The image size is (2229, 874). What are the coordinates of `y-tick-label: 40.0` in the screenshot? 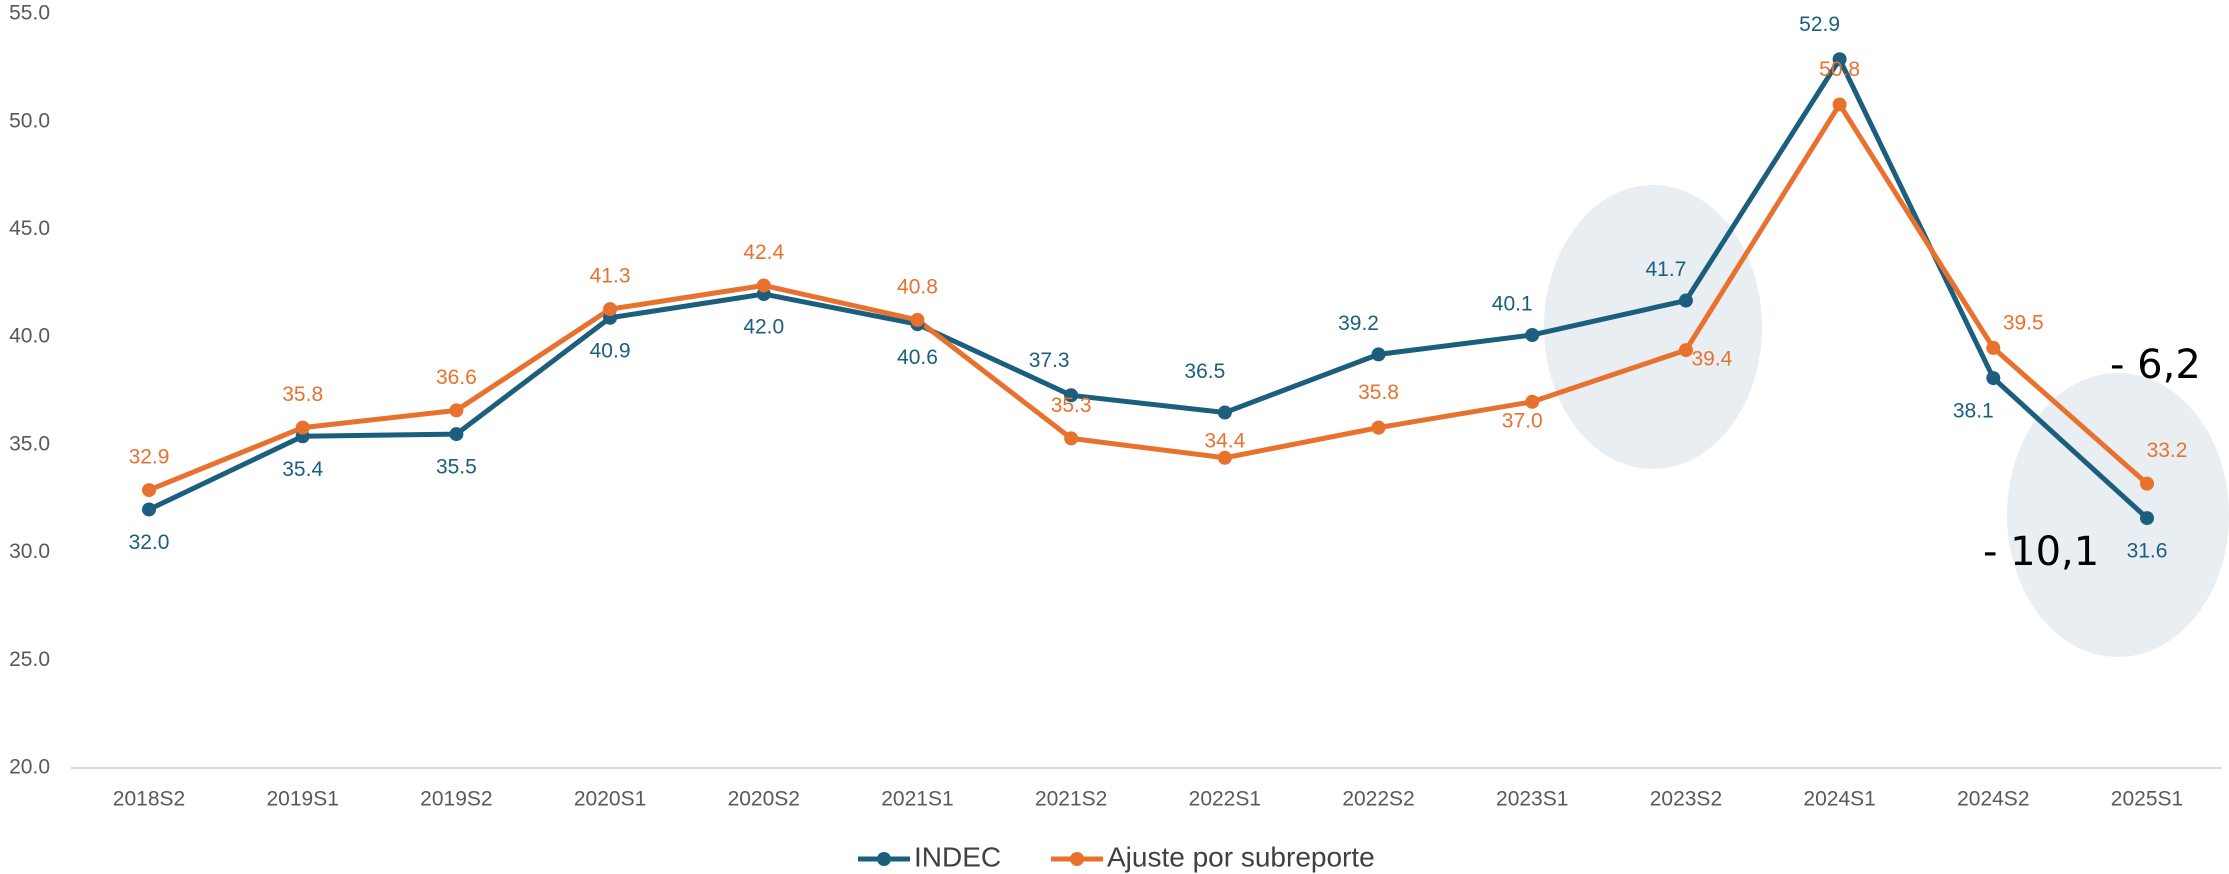 It's located at (29, 336).